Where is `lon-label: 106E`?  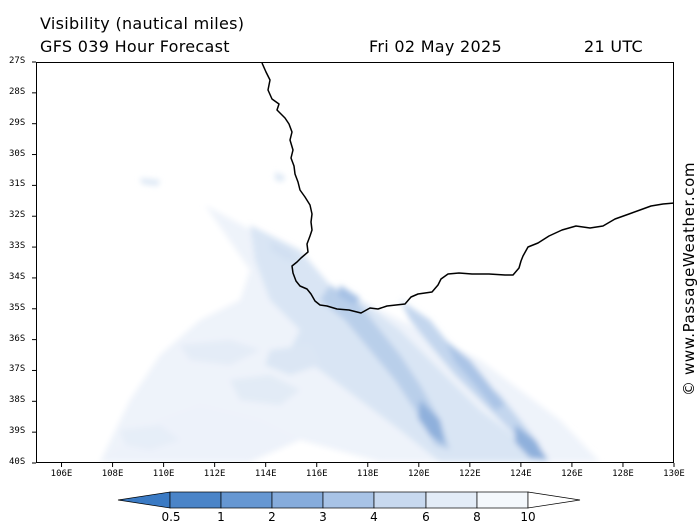
lon-label: 106E is located at coordinates (61, 474).